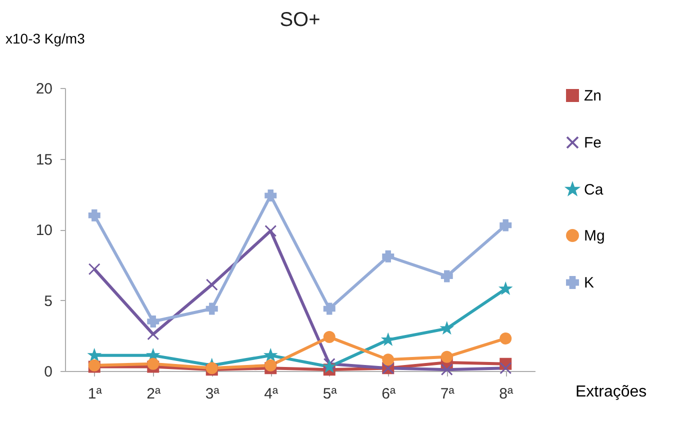 Image resolution: width=683 pixels, height=421 pixels. I want to click on x-tick-label: 7ª, so click(447, 394).